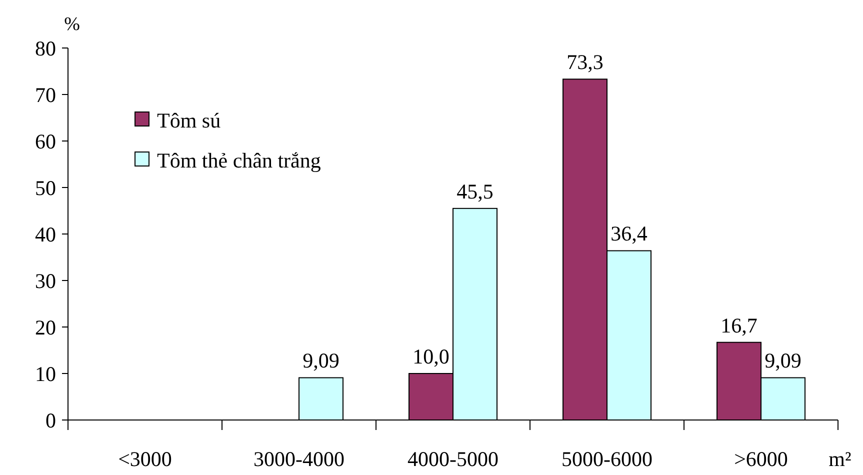 The width and height of the screenshot is (863, 475). Describe the element at coordinates (45, 374) in the screenshot. I see `y-tick-label: 10` at that location.